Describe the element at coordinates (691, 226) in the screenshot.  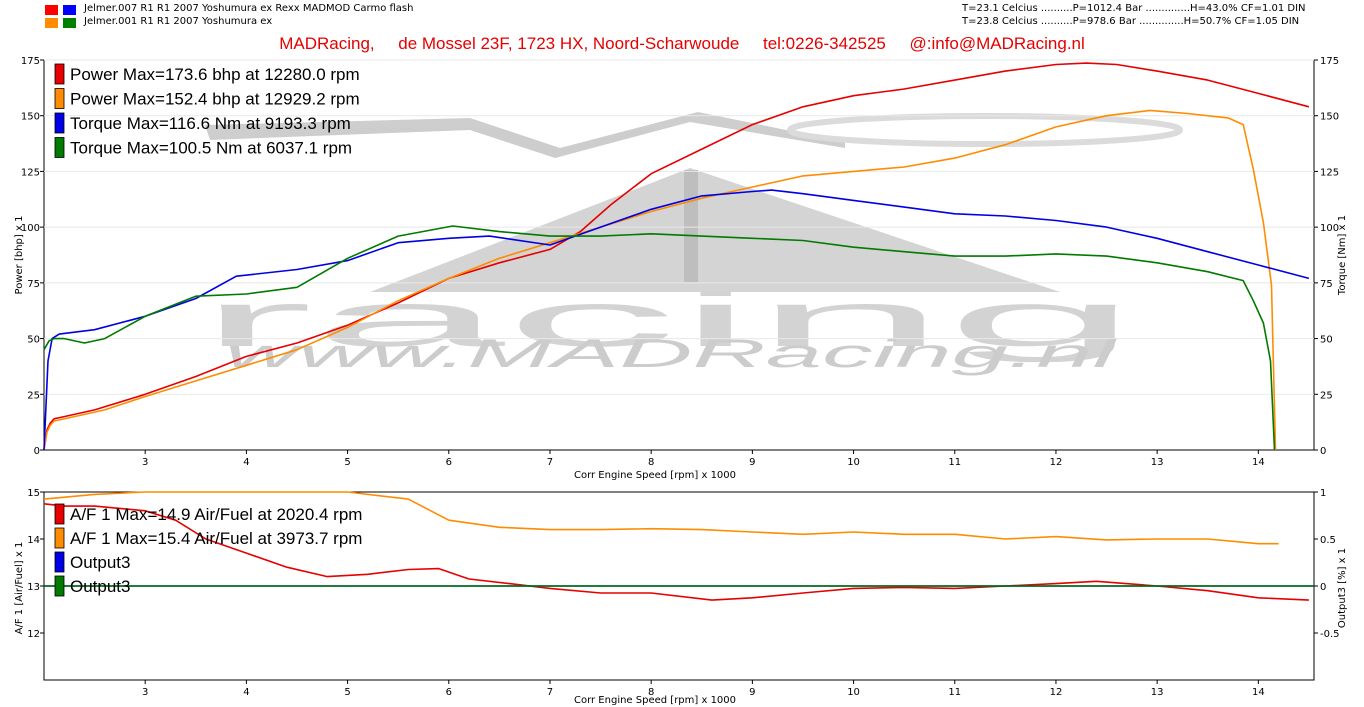
I see `watermark-logo-mast` at that location.